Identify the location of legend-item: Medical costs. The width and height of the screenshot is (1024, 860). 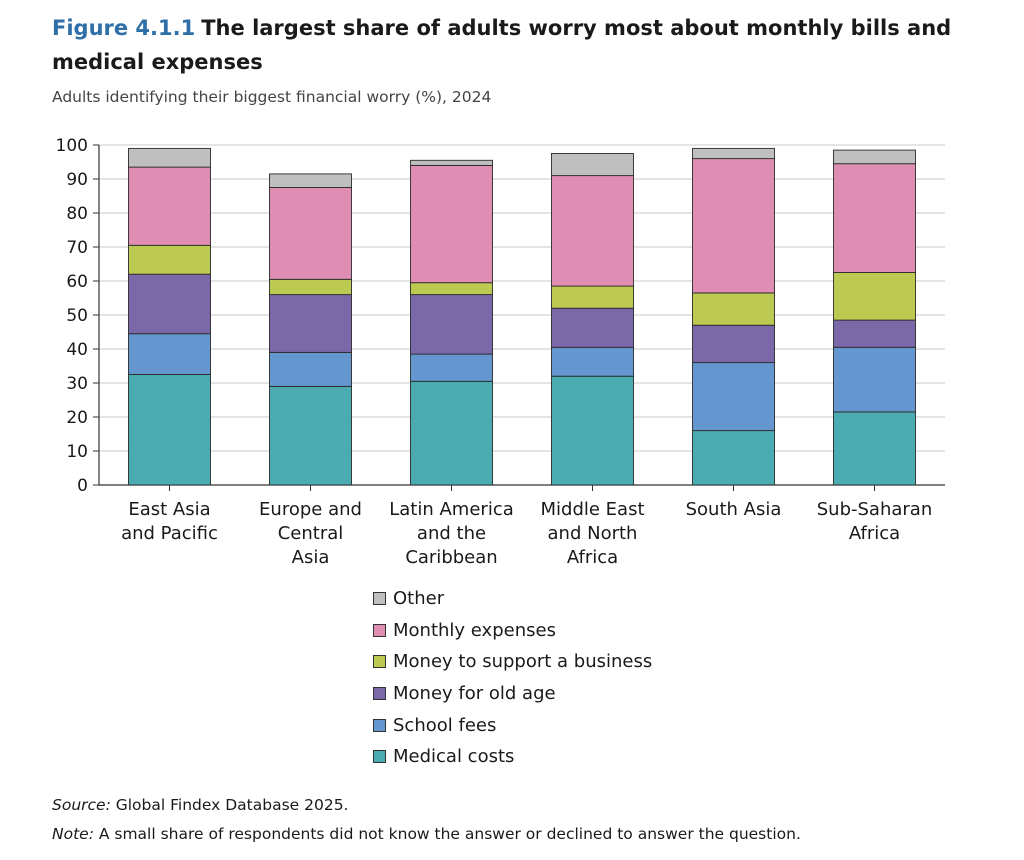
(512, 757).